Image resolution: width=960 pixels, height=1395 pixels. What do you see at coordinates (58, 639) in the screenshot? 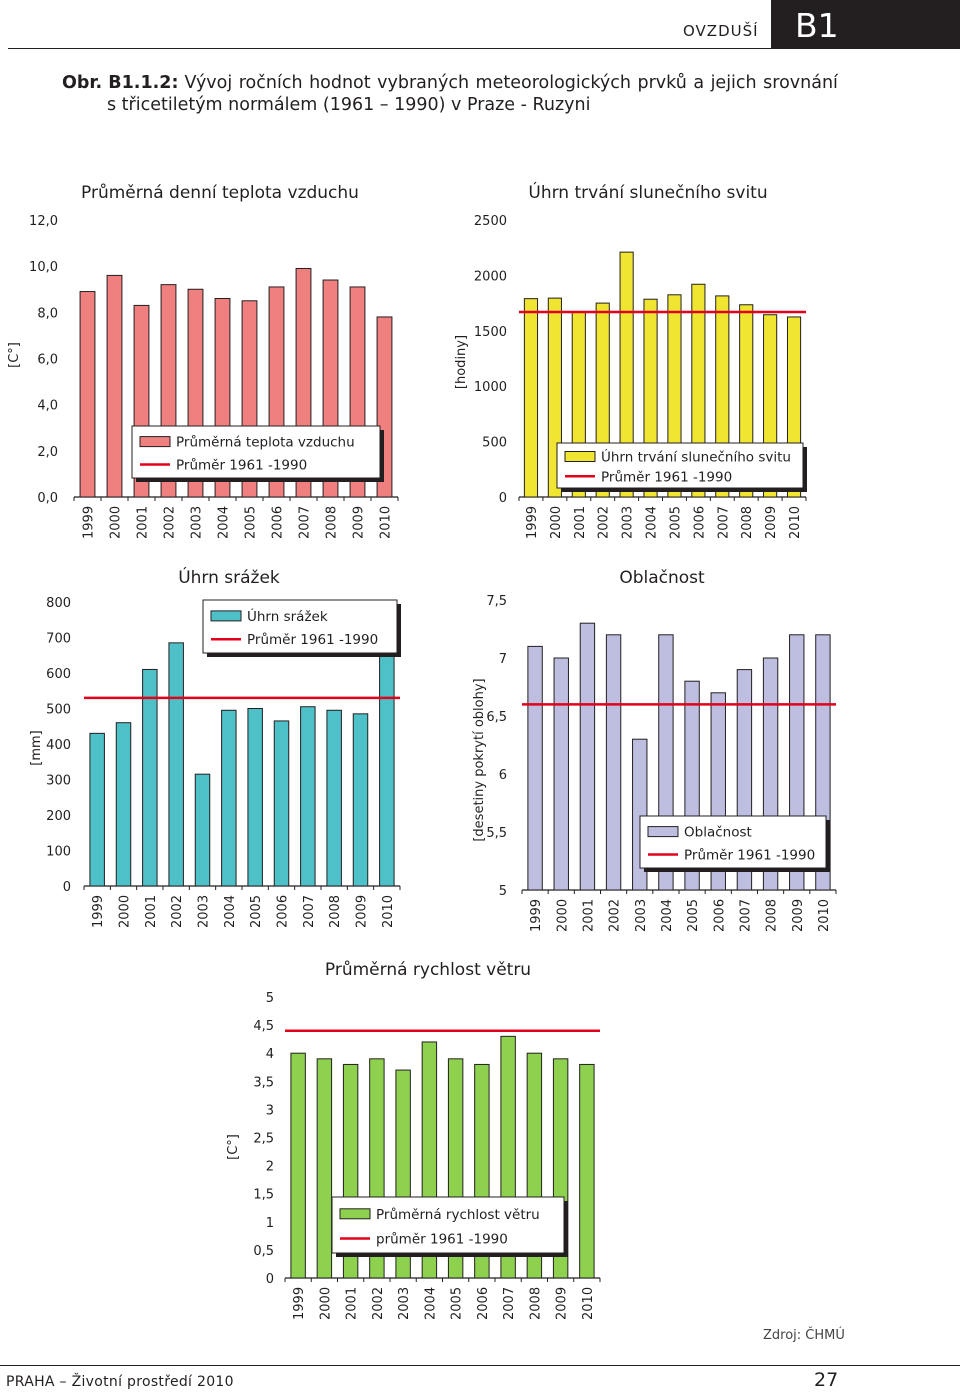
I see `y-tick-label: 700` at bounding box center [58, 639].